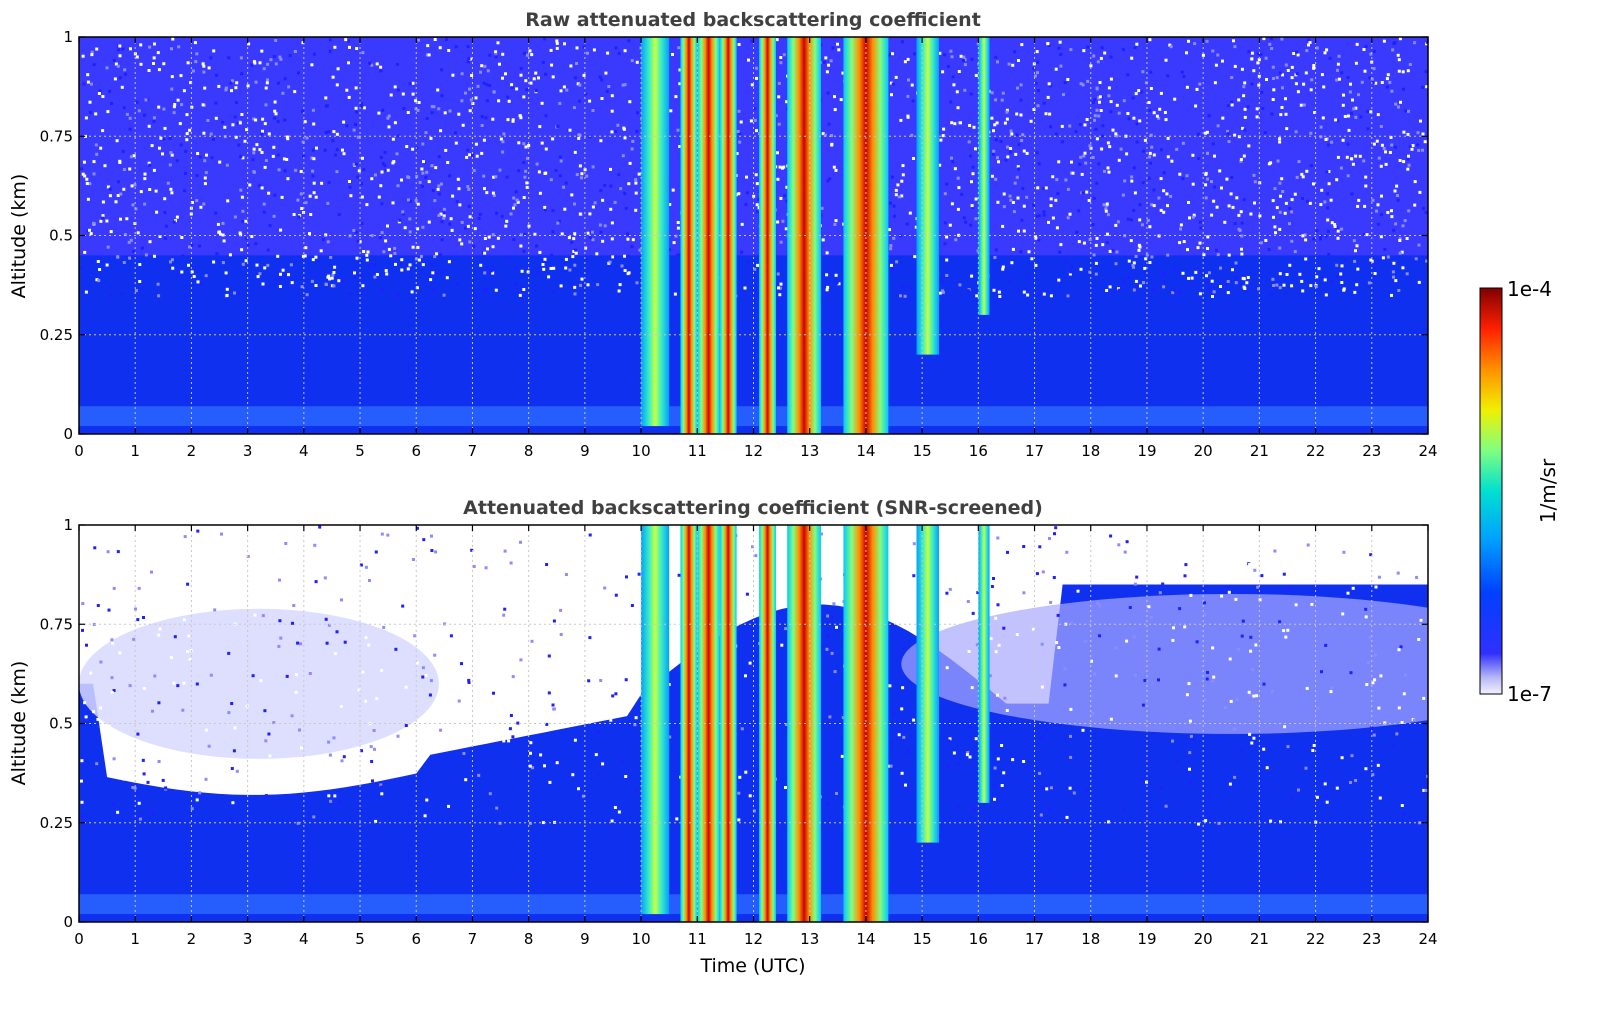 Image resolution: width=1621 pixels, height=1020 pixels. I want to click on x-tick-label: 24, so click(1427, 451).